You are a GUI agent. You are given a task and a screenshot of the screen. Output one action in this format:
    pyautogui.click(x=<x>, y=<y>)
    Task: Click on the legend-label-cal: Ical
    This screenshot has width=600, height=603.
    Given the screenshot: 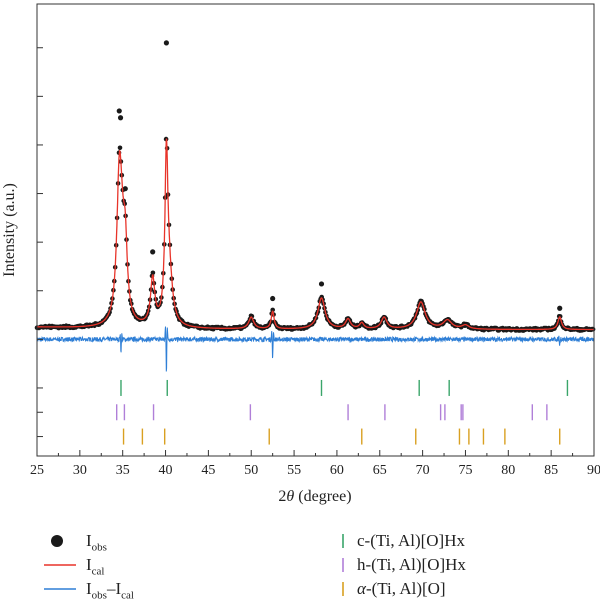 What is the action you would take?
    pyautogui.click(x=95, y=566)
    